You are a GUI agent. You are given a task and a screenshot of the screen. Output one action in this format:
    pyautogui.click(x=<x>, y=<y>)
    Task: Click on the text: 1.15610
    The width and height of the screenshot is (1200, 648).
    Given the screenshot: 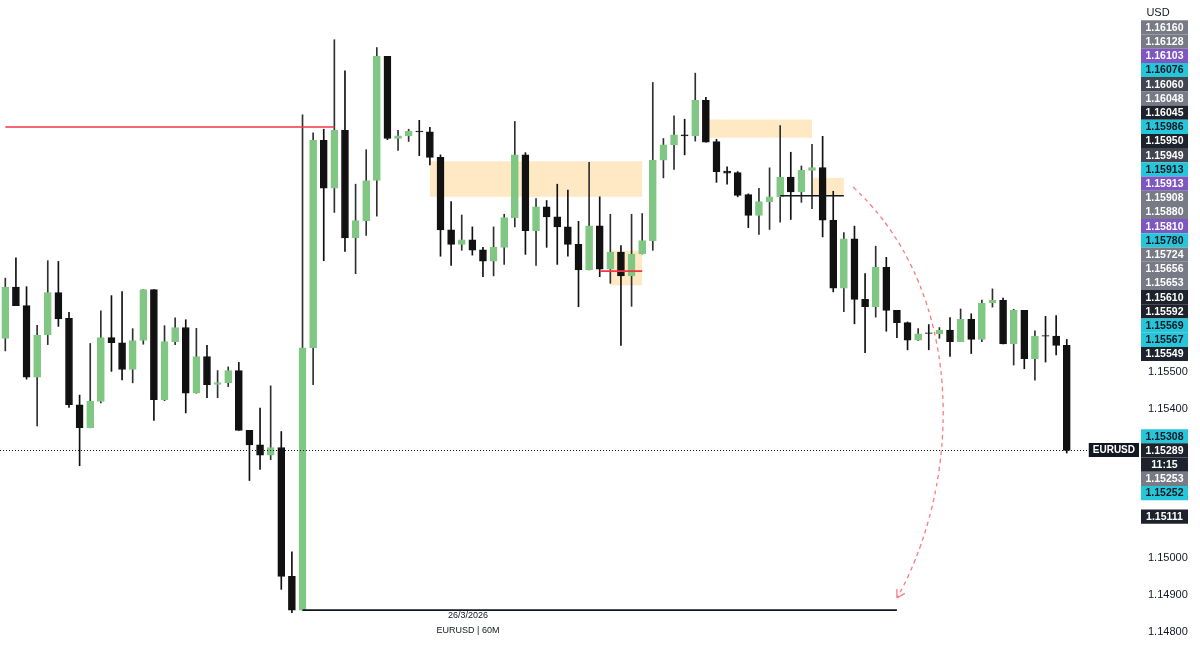 What is the action you would take?
    pyautogui.click(x=1164, y=296)
    